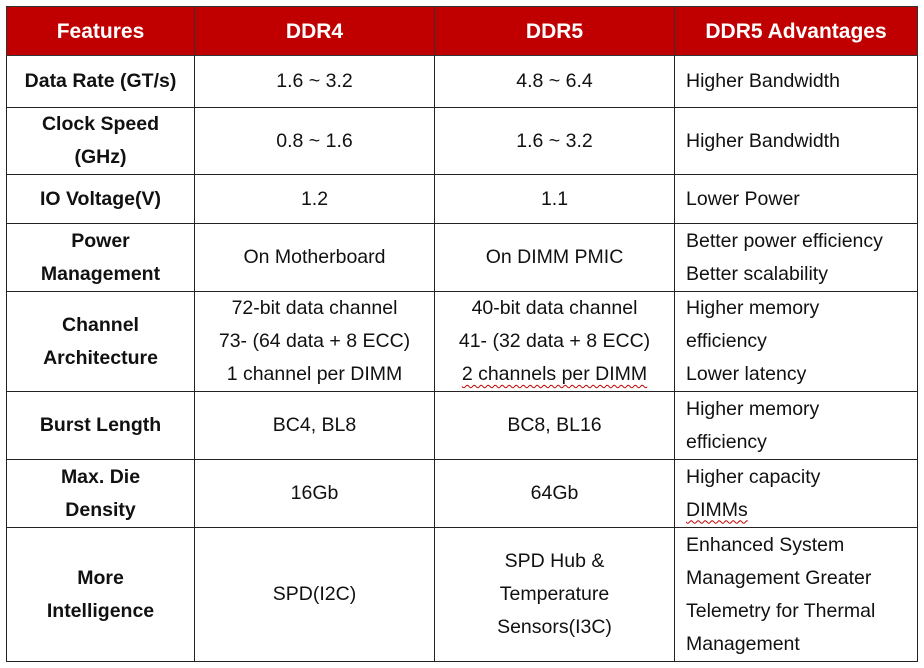 Image resolution: width=924 pixels, height=668 pixels. I want to click on advantage-text: Higher capacity, so click(753, 476).